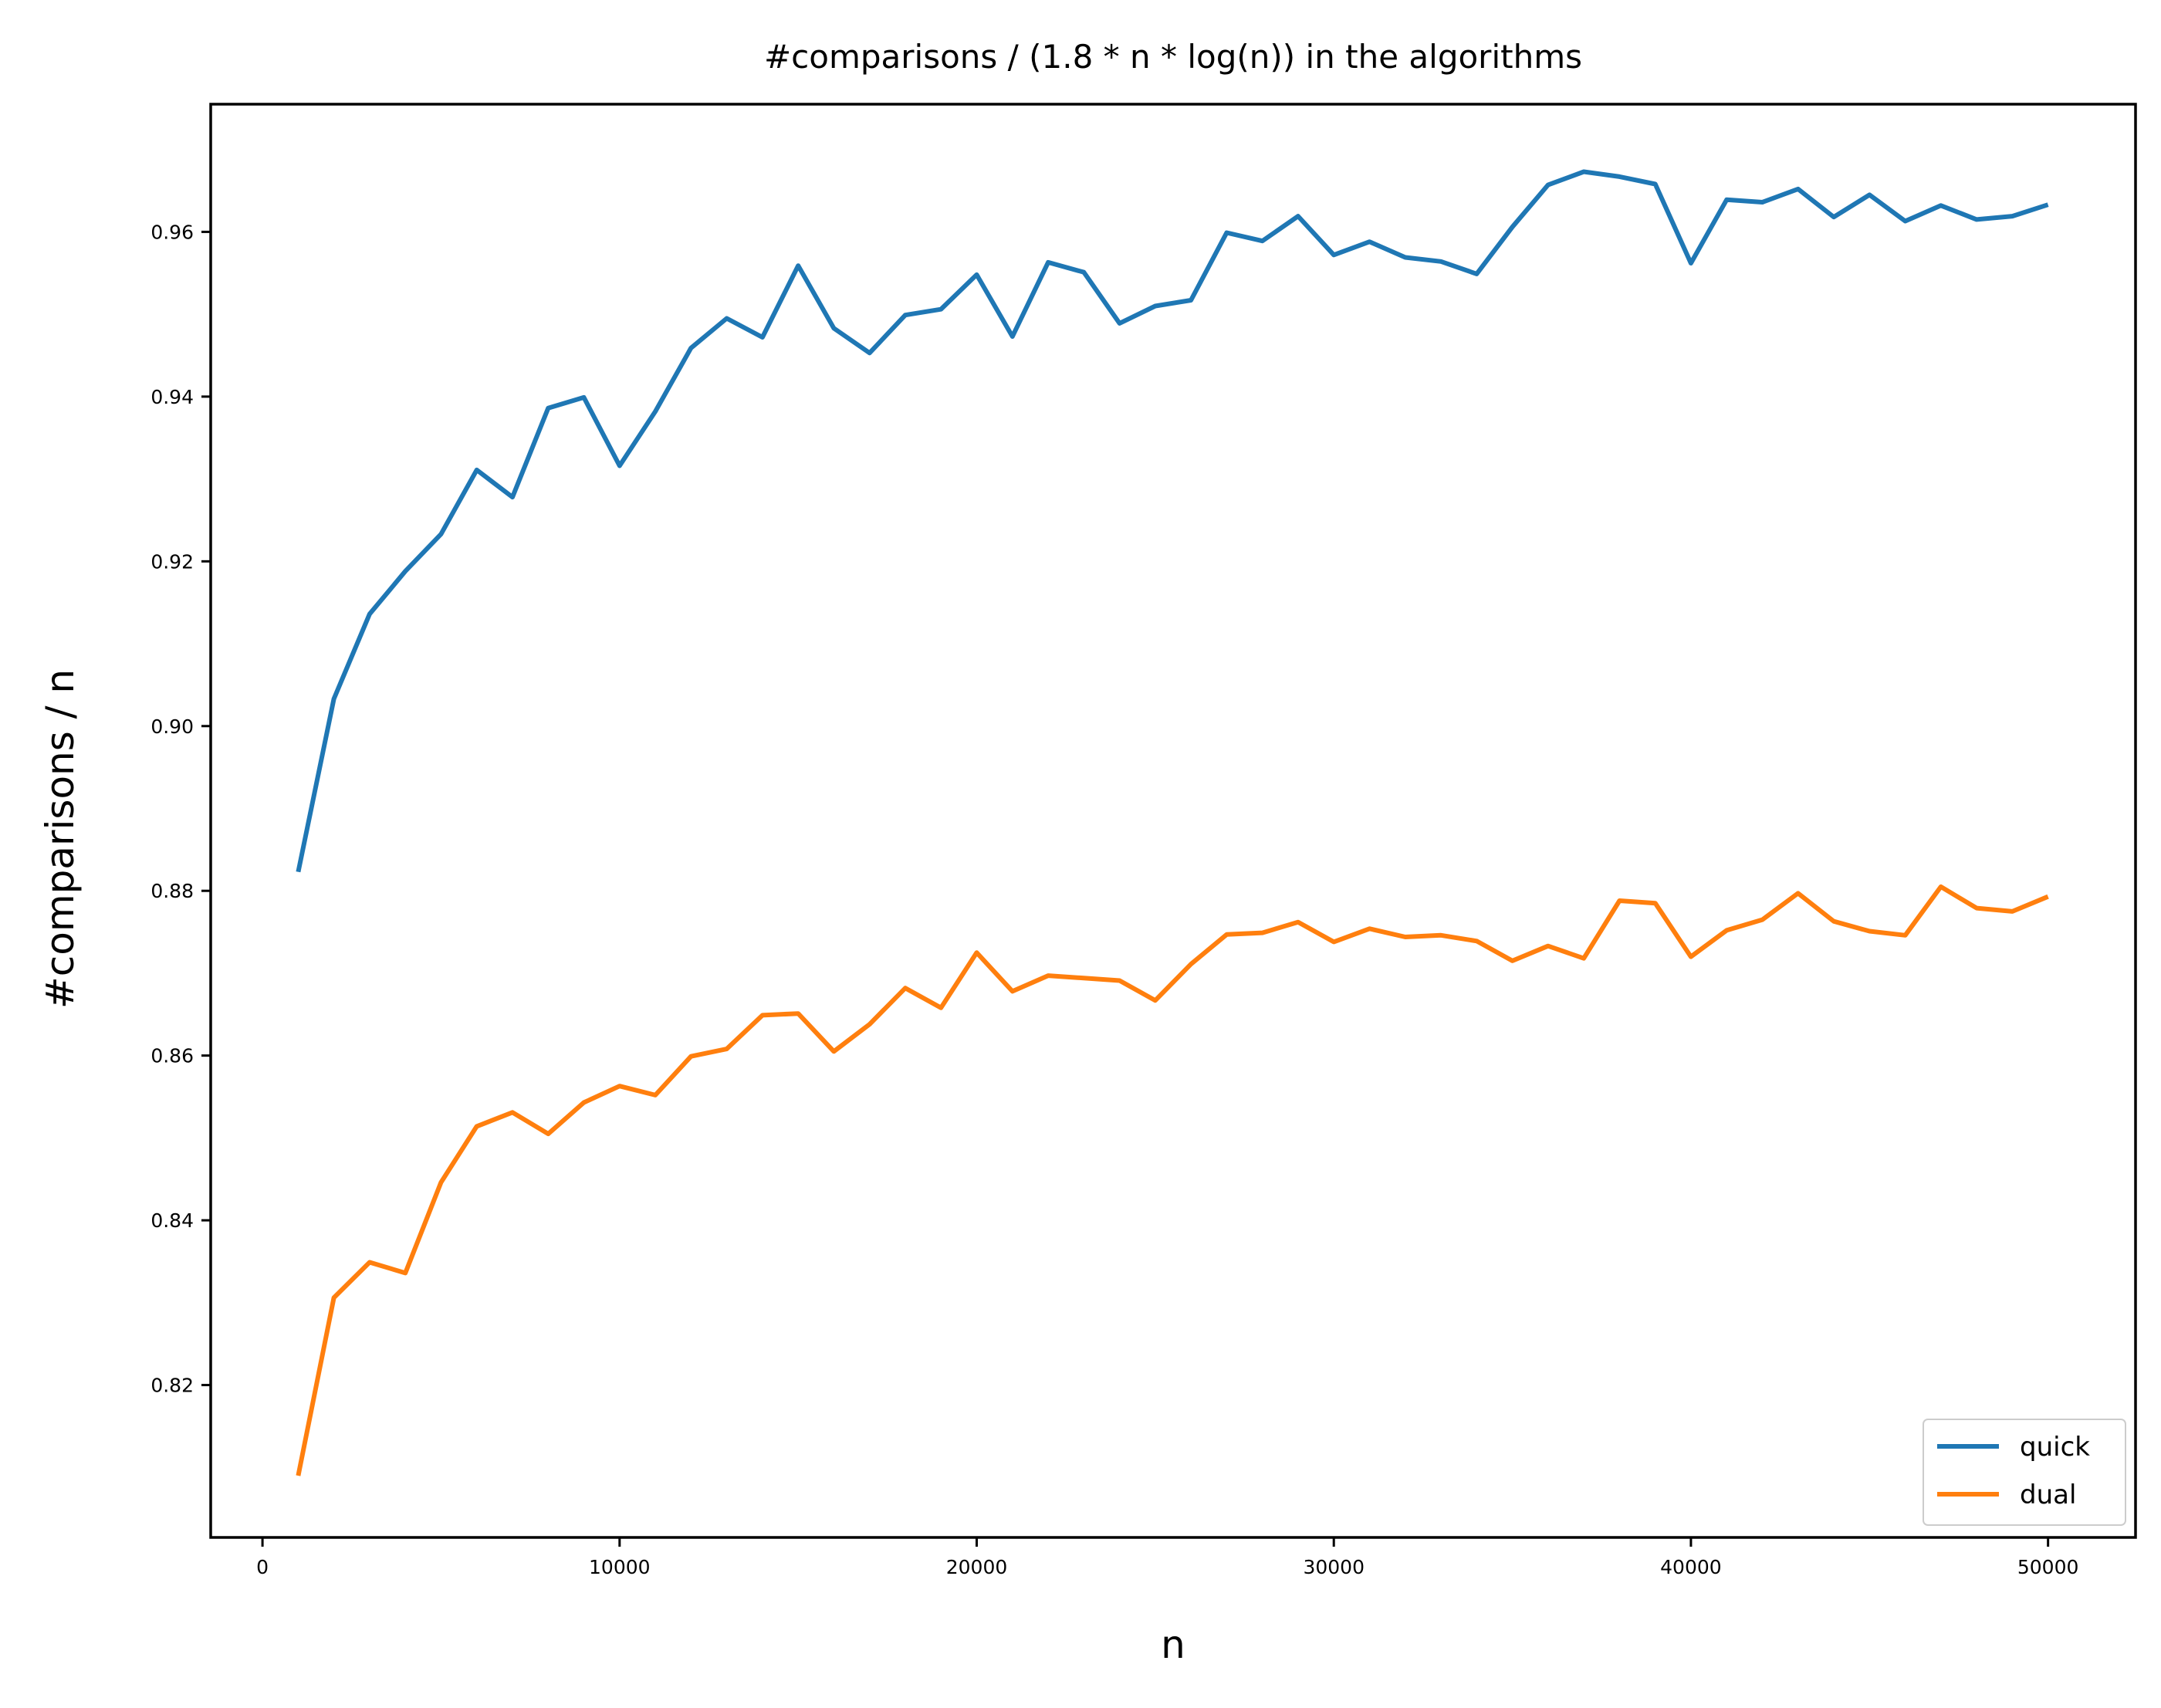 This screenshot has width=2161, height=1708. I want to click on y-tick-label: 0.92, so click(172, 561).